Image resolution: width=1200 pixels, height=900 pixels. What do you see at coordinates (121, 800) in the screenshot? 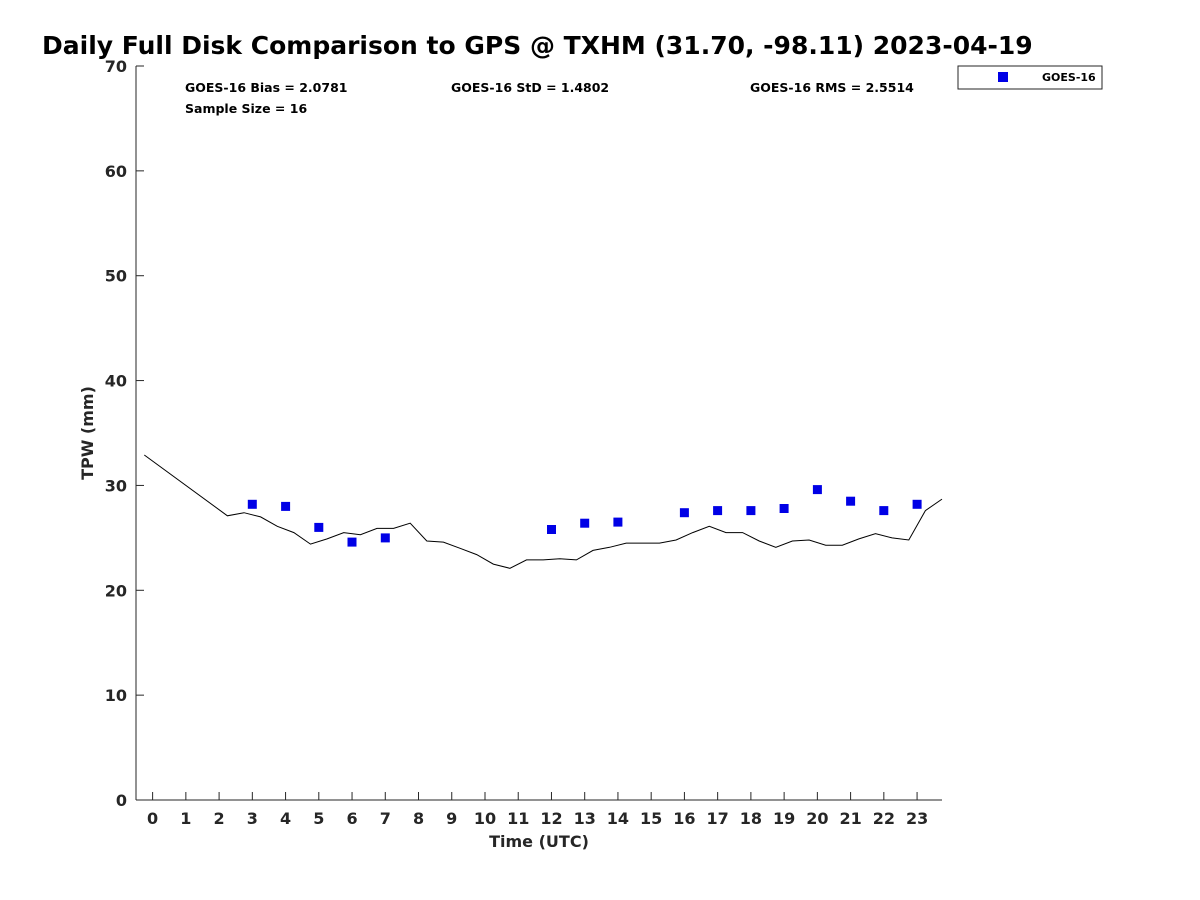
I see `y-tick-label: 0` at bounding box center [121, 800].